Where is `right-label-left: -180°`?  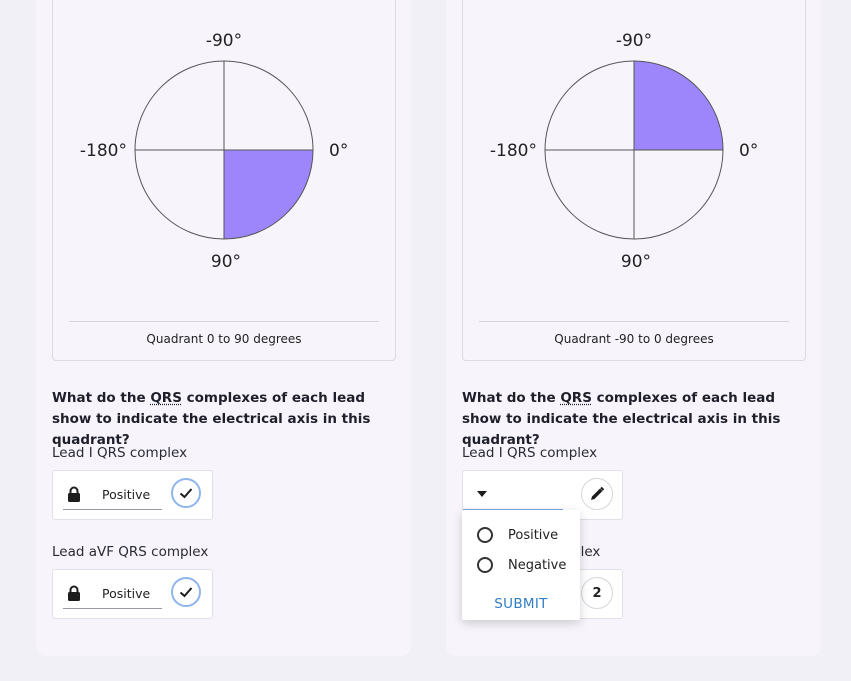
right-label-left: -180° is located at coordinates (513, 151).